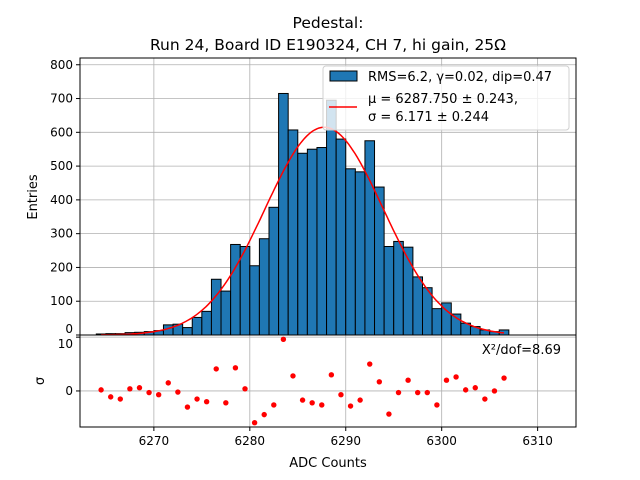  Describe the element at coordinates (428, 117) in the screenshot. I see `legend-fit-label-line2: σ = 6.171 ± 0.244` at that location.